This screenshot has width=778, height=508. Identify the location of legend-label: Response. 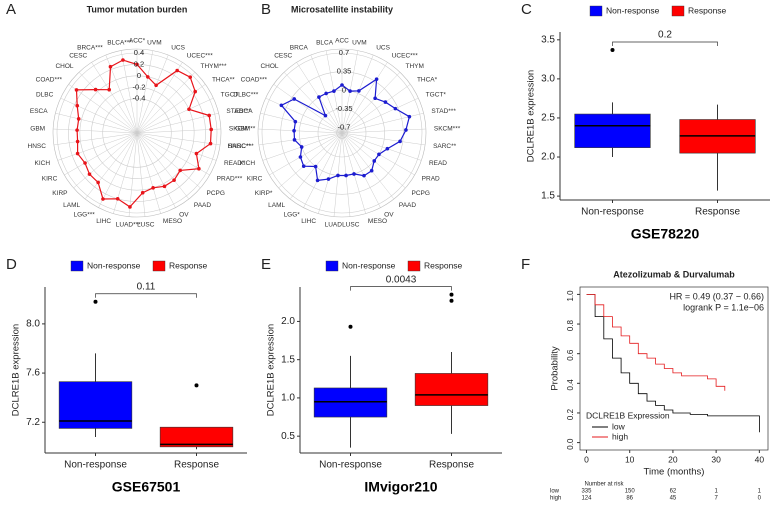
(707, 10).